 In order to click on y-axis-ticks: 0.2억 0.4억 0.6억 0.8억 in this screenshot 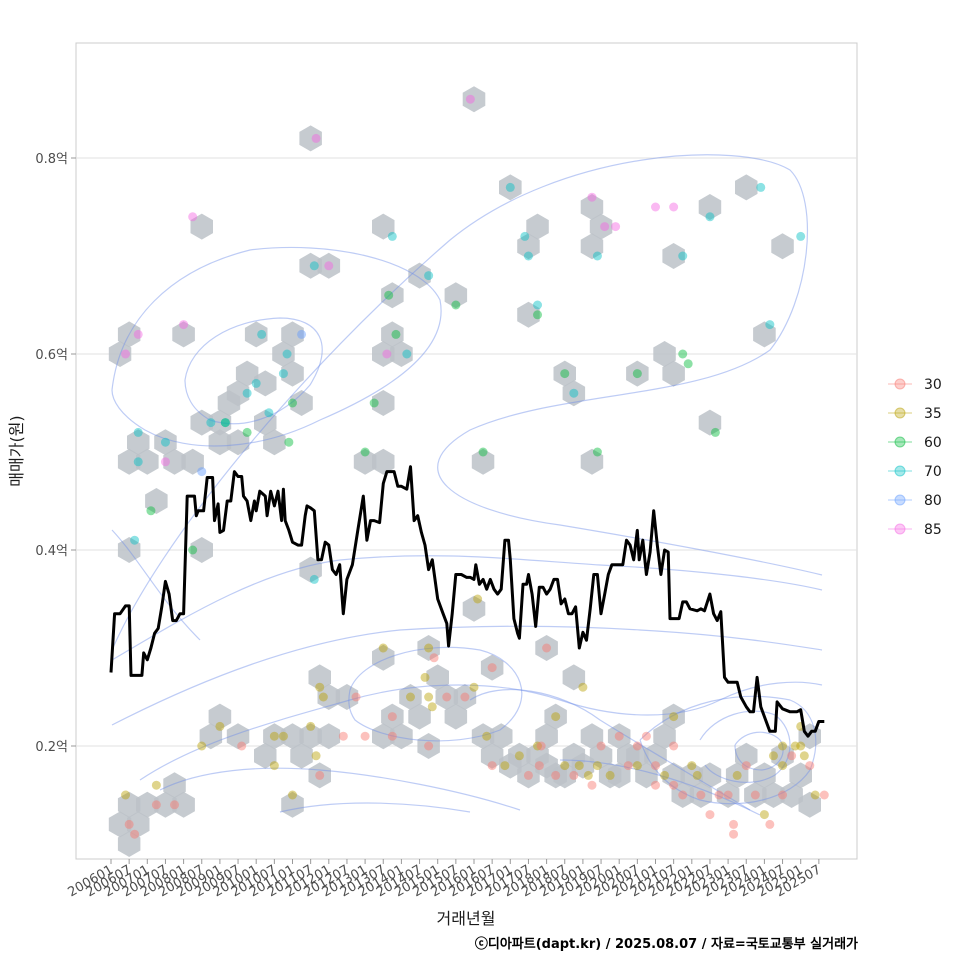, I will do `click(55, 453)`.